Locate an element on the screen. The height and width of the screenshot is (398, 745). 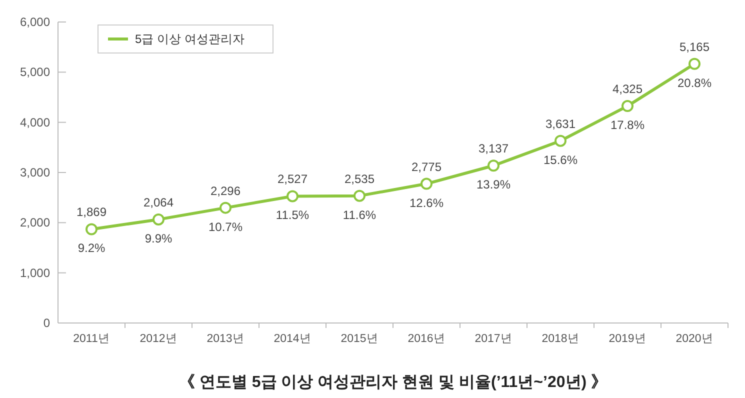
y-tick-label: 5,000 is located at coordinates (35, 72).